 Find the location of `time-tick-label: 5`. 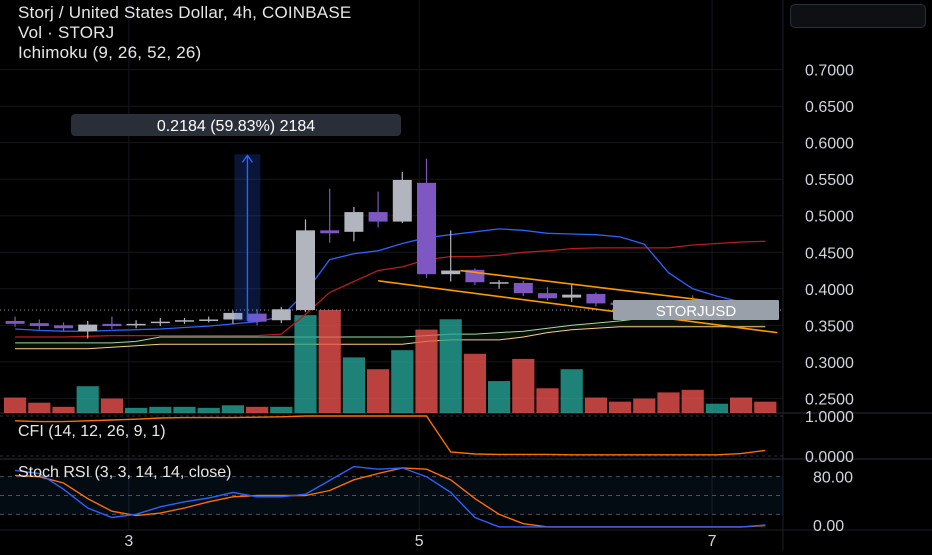

time-tick-label: 5 is located at coordinates (419, 541).